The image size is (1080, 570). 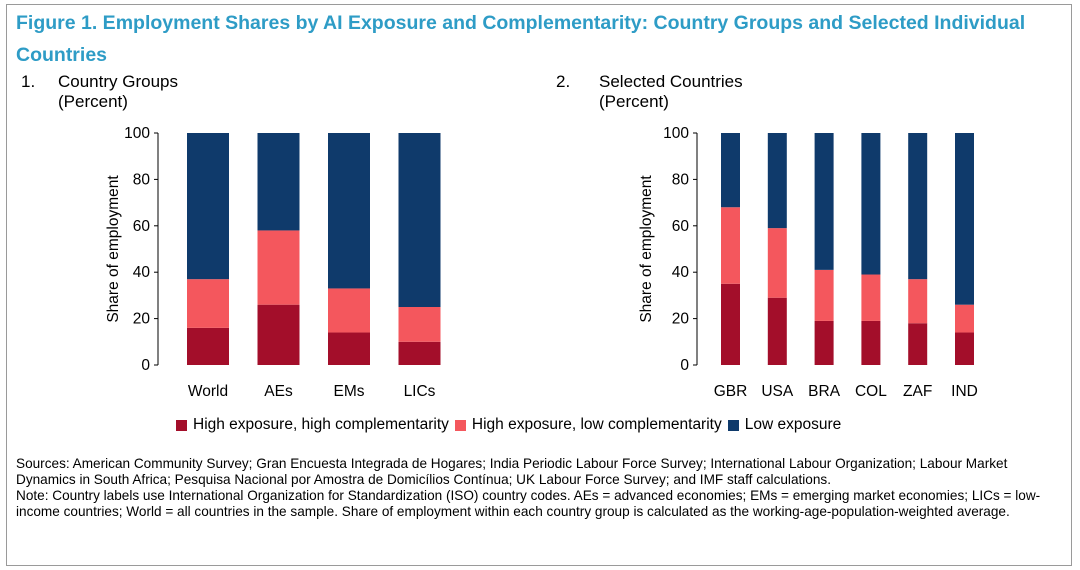 I want to click on chart-1-x-tick-label: AEs, so click(x=278, y=391).